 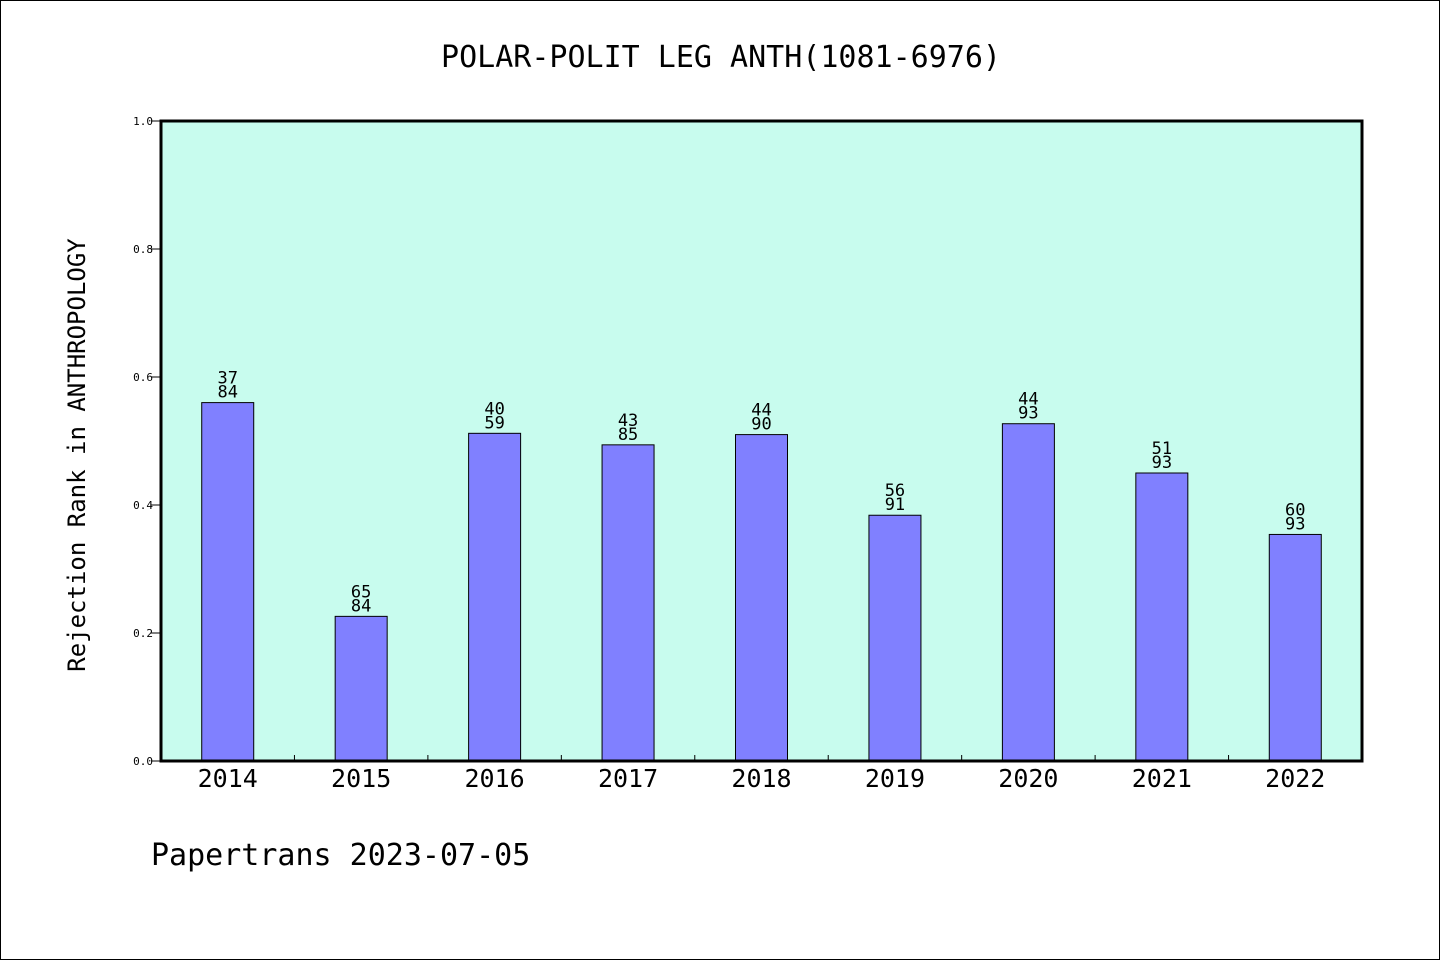 I want to click on x-tick-label: 2014, so click(x=228, y=778).